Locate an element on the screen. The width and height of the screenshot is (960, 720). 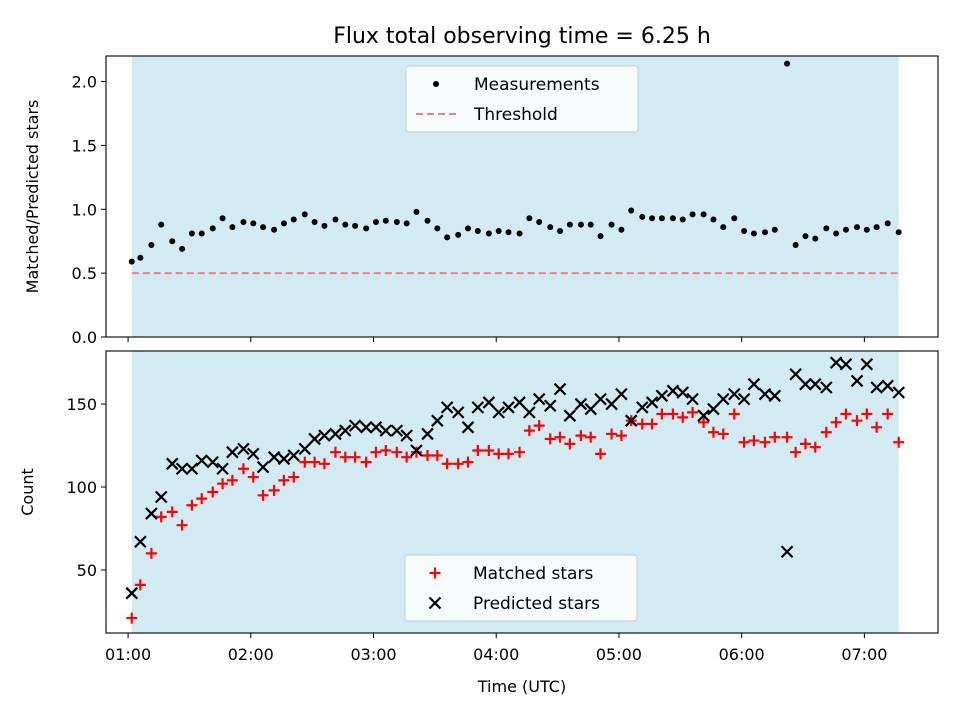
legend-label: Measurements is located at coordinates (537, 85).